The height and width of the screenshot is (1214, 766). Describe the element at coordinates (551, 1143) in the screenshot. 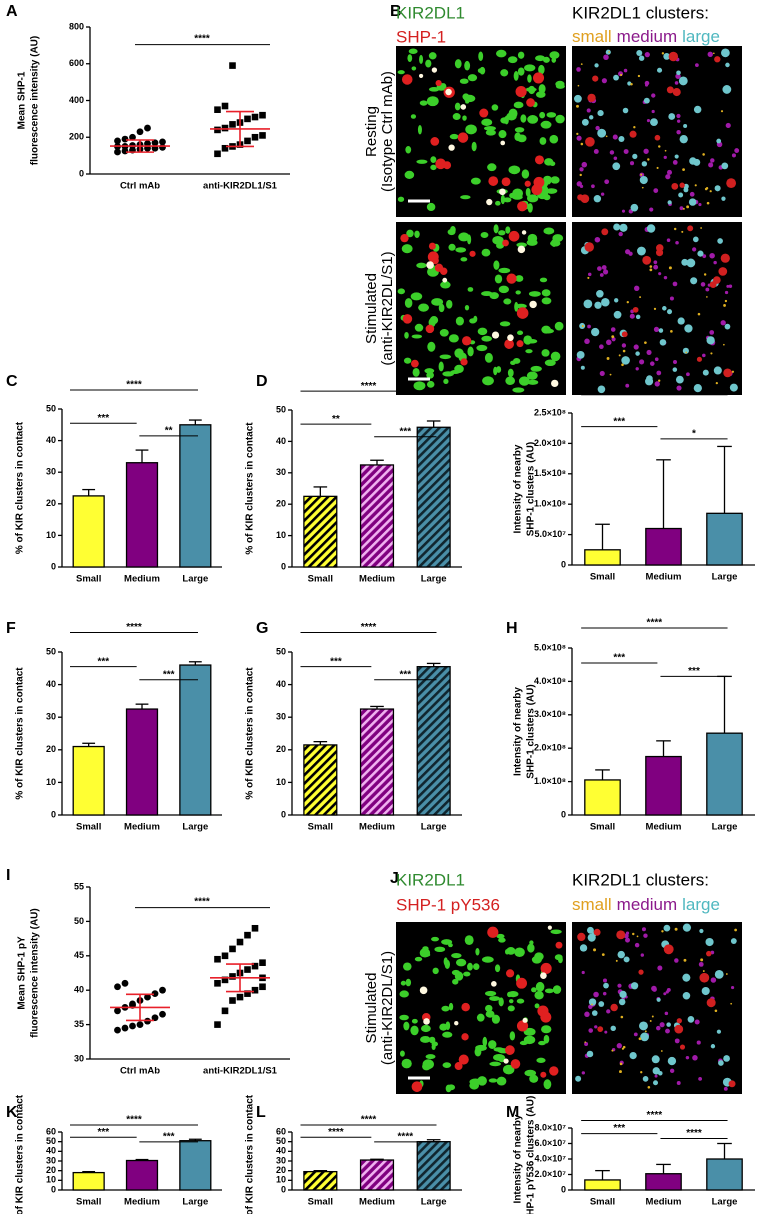

I see `y-tick-label: 6.0×10⁷` at that location.